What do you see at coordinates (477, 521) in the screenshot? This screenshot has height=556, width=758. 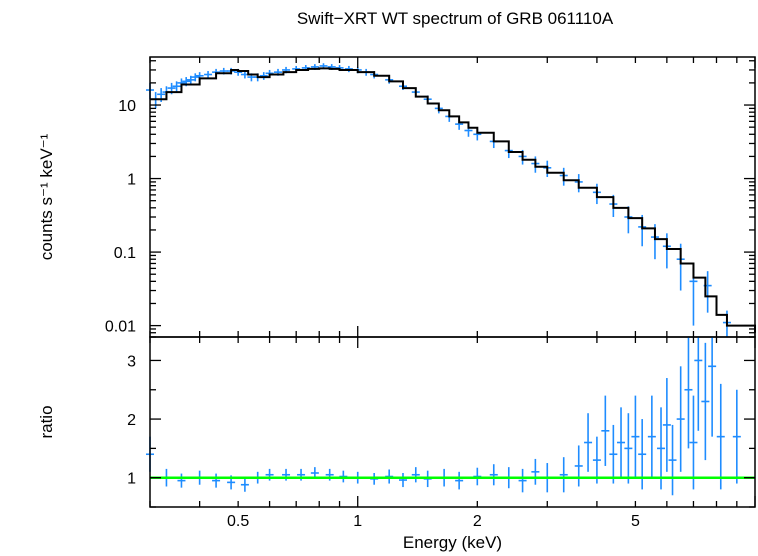 I see `x-tick-label: 2` at bounding box center [477, 521].